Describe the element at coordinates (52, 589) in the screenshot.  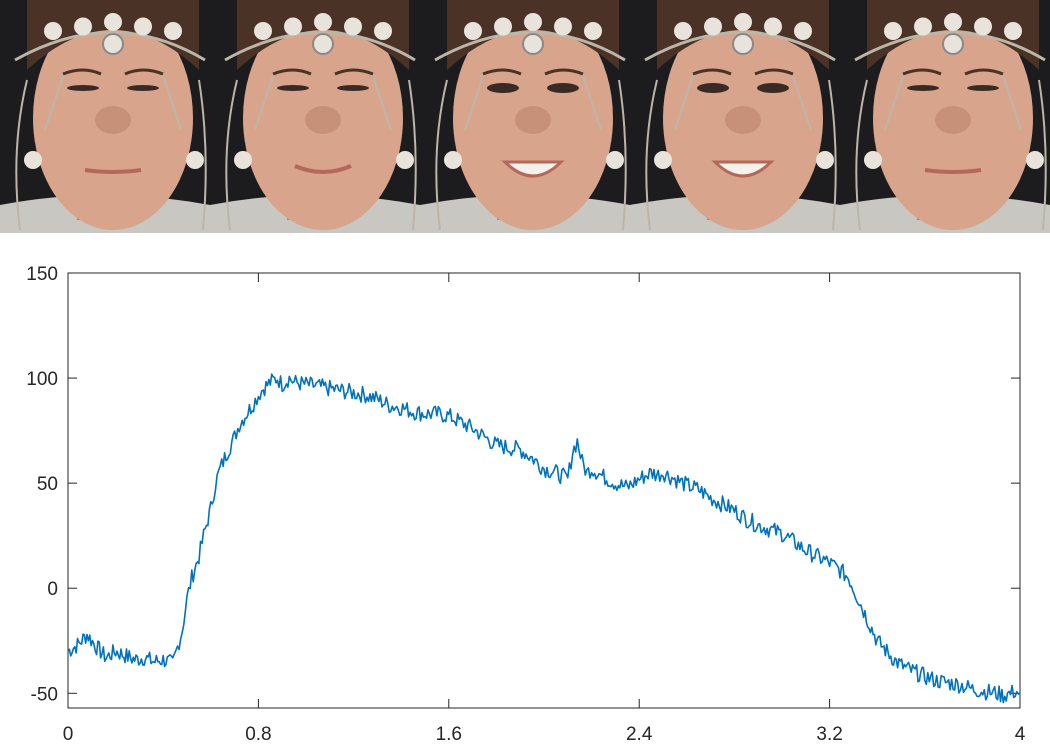
I see `y-tick-label: 0` at that location.